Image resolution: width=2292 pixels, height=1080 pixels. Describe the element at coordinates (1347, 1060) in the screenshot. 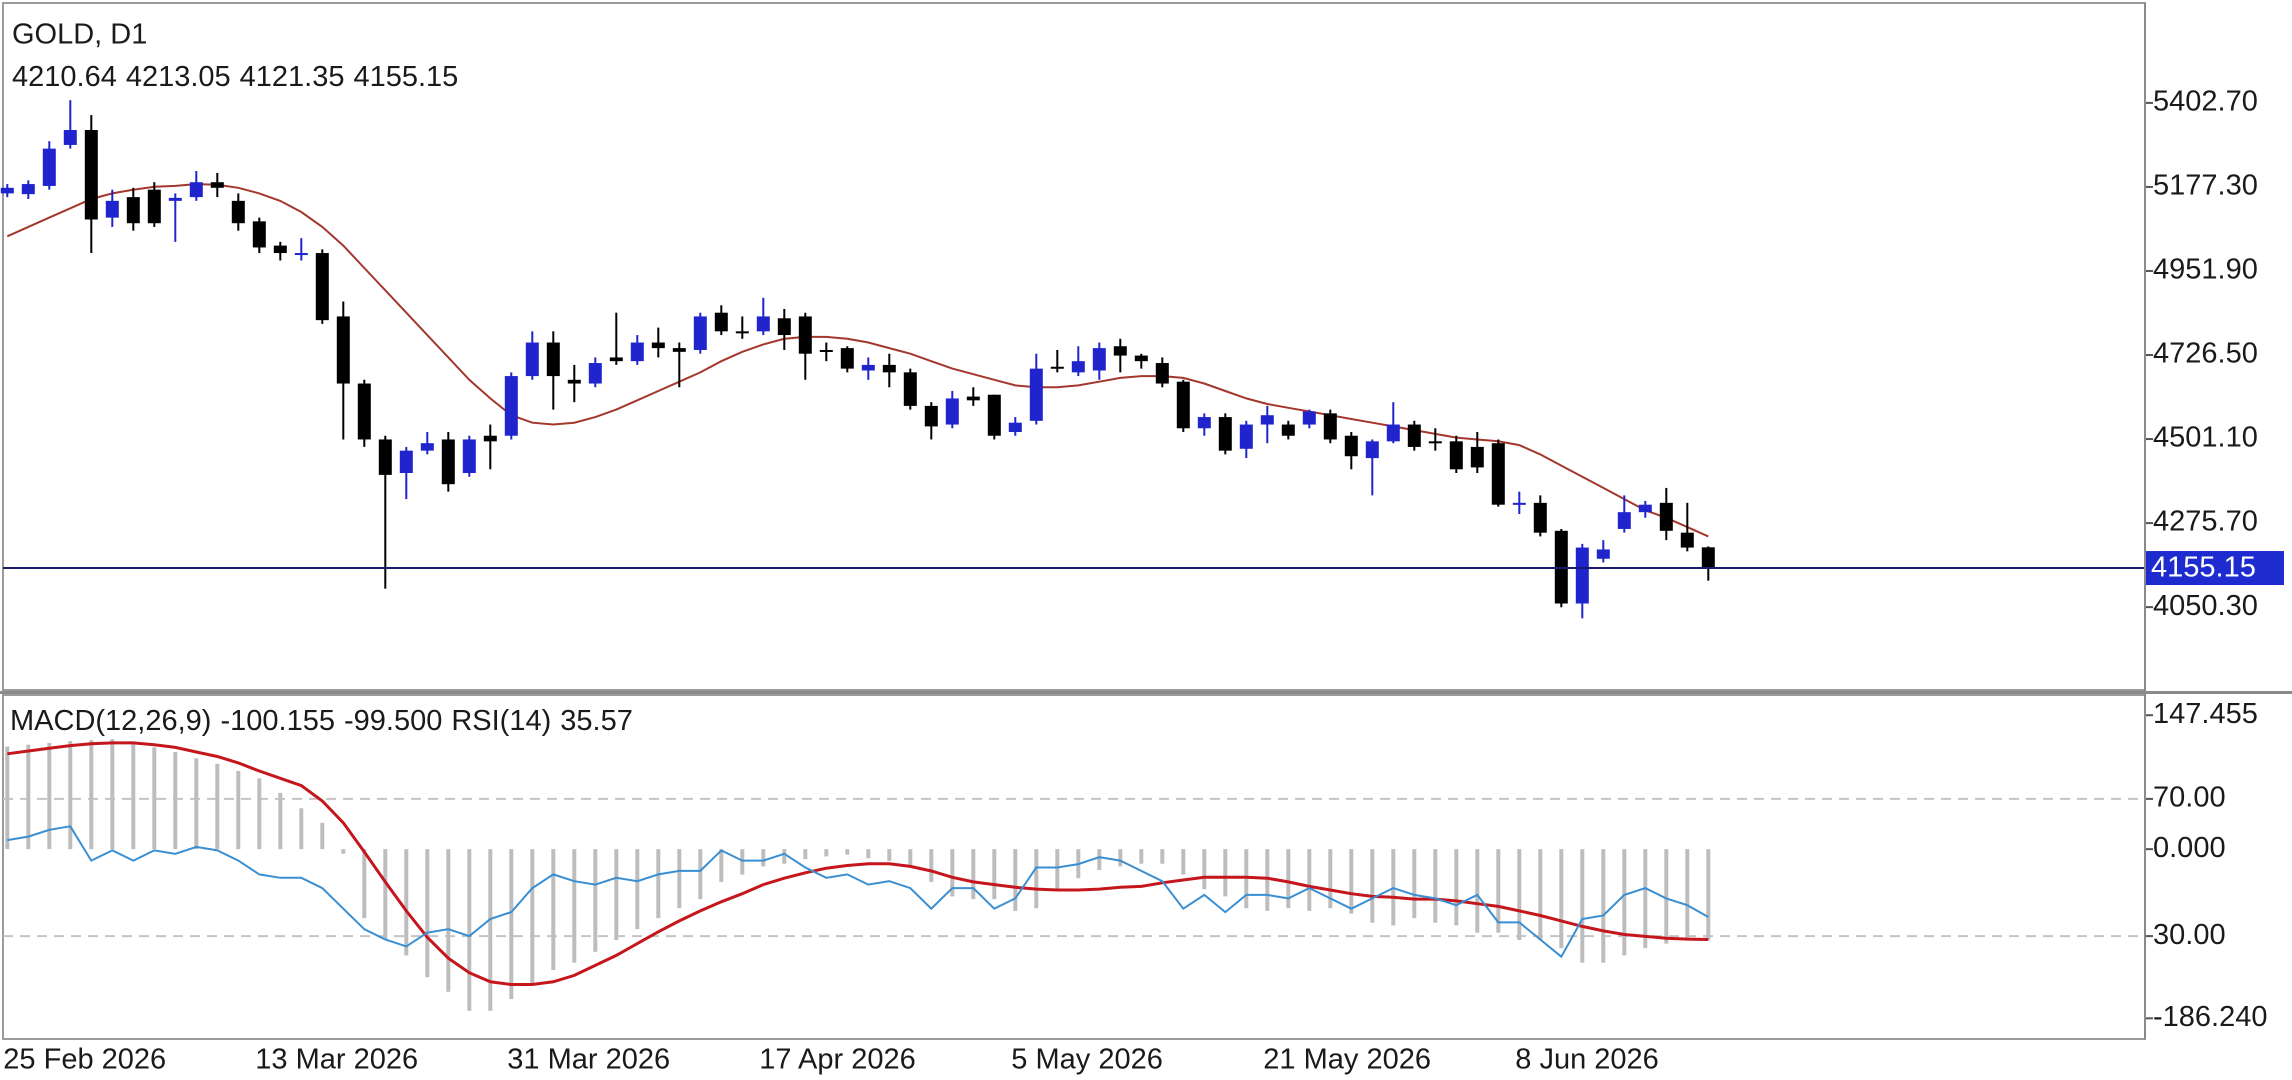

I see `x-tick-label: 21 May 2026` at that location.